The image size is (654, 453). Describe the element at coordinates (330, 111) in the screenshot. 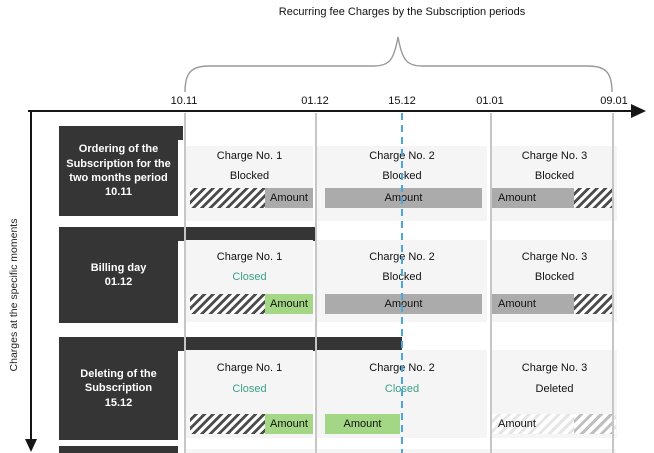

I see `x-axis-line` at that location.